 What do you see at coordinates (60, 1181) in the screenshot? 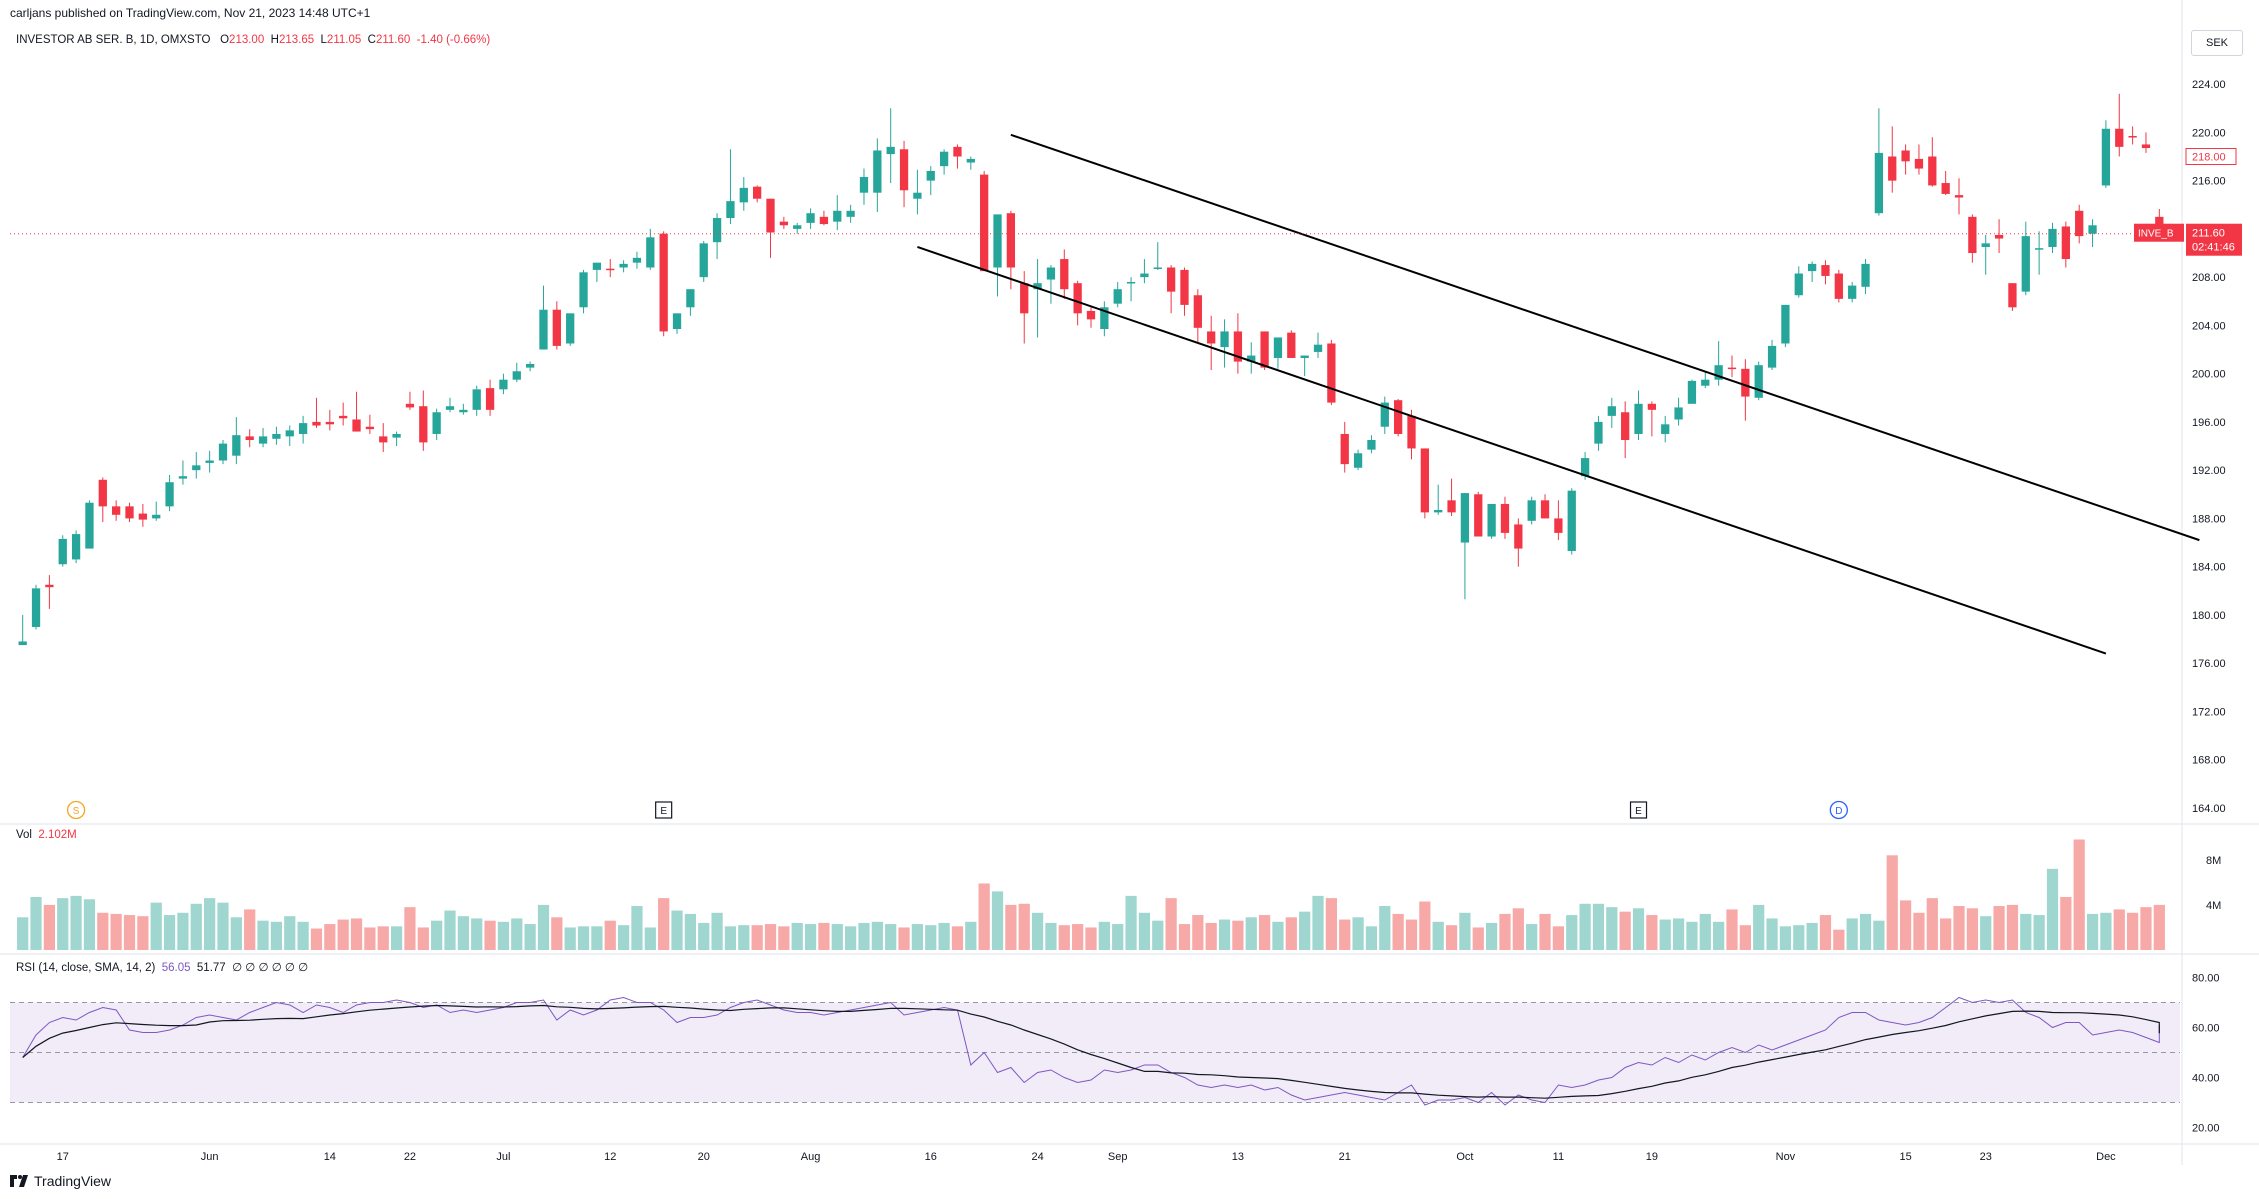
I see `tradingview-logo: TradingView` at bounding box center [60, 1181].